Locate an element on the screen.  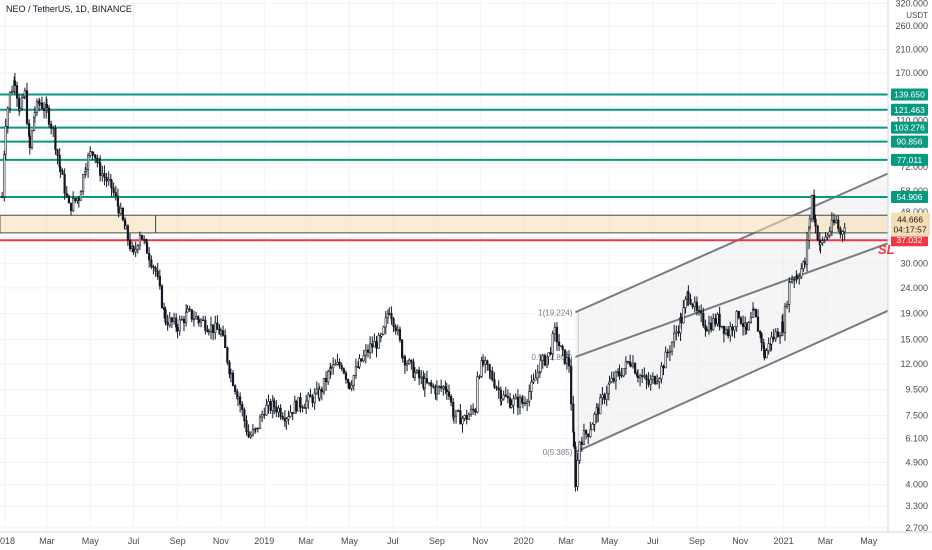
price-tick-label: 260.000 is located at coordinates (911, 26).